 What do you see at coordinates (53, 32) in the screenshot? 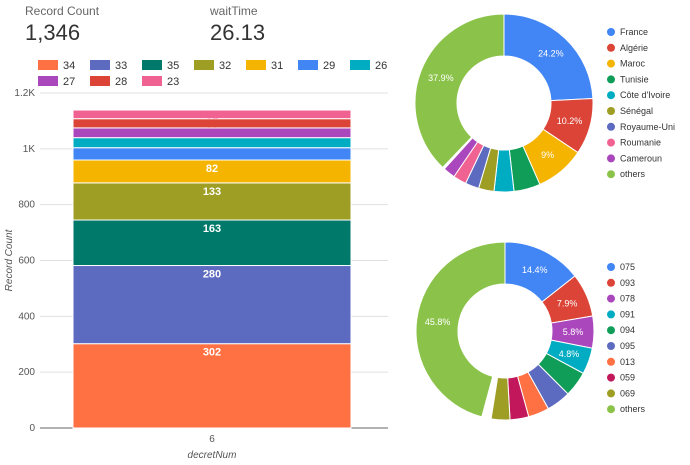
I see `scorecard-value: 1,346` at bounding box center [53, 32].